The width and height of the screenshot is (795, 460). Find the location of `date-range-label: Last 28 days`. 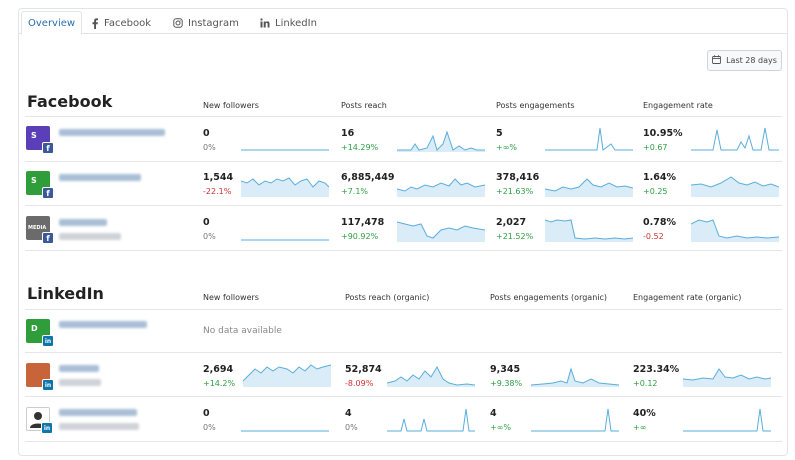

date-range-label: Last 28 days is located at coordinates (751, 60).